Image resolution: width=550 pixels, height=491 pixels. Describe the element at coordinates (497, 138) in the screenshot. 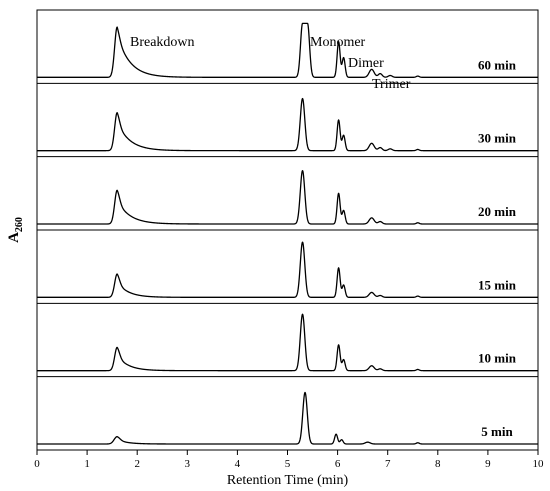

I see `panel-label: 30 min` at that location.